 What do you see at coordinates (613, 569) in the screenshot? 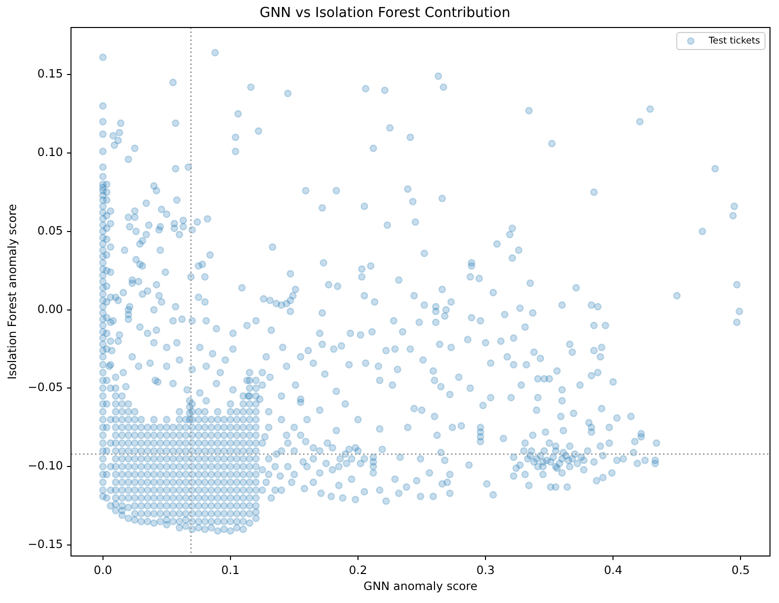
I see `x-tick-label: 0.4` at bounding box center [613, 569].